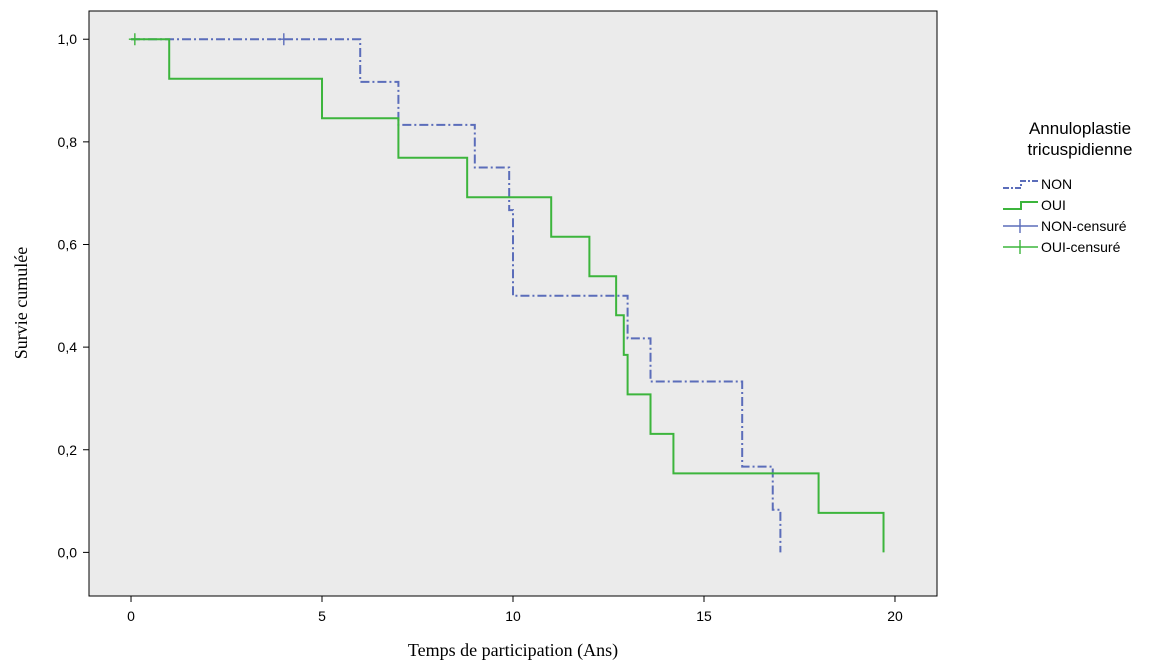  What do you see at coordinates (1081, 247) in the screenshot?
I see `legend-label: OUI-censuré` at bounding box center [1081, 247].